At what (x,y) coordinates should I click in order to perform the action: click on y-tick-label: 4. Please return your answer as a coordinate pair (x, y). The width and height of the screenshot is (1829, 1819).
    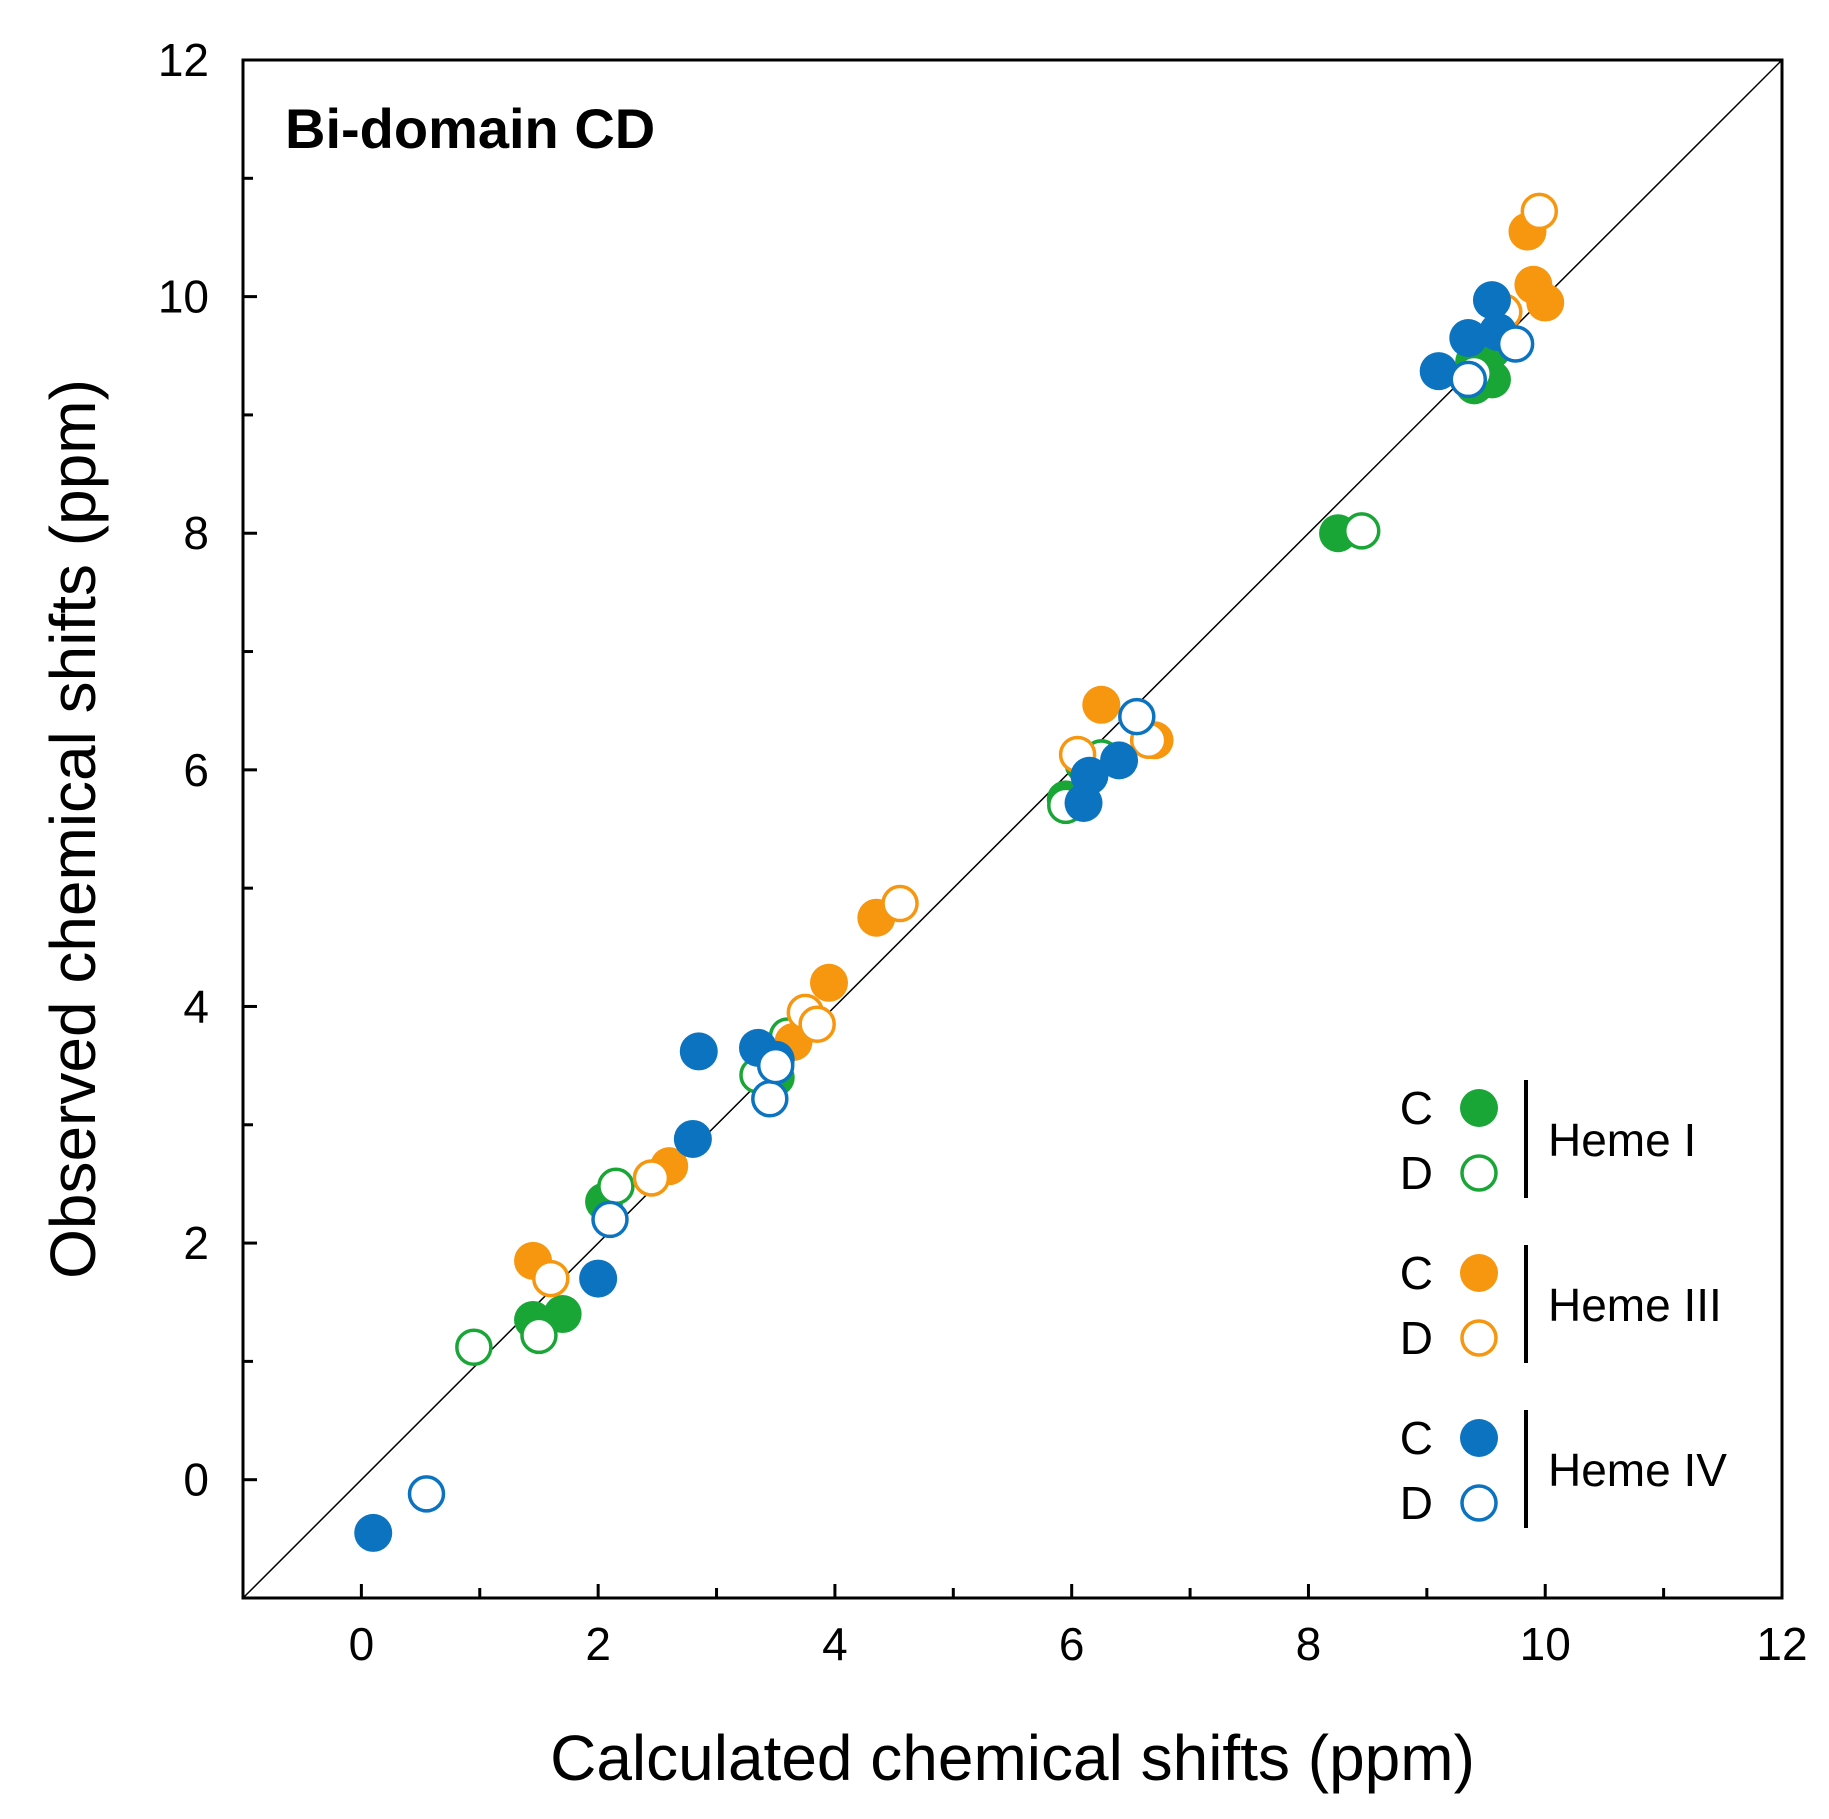
    Looking at the image, I should click on (196, 1006).